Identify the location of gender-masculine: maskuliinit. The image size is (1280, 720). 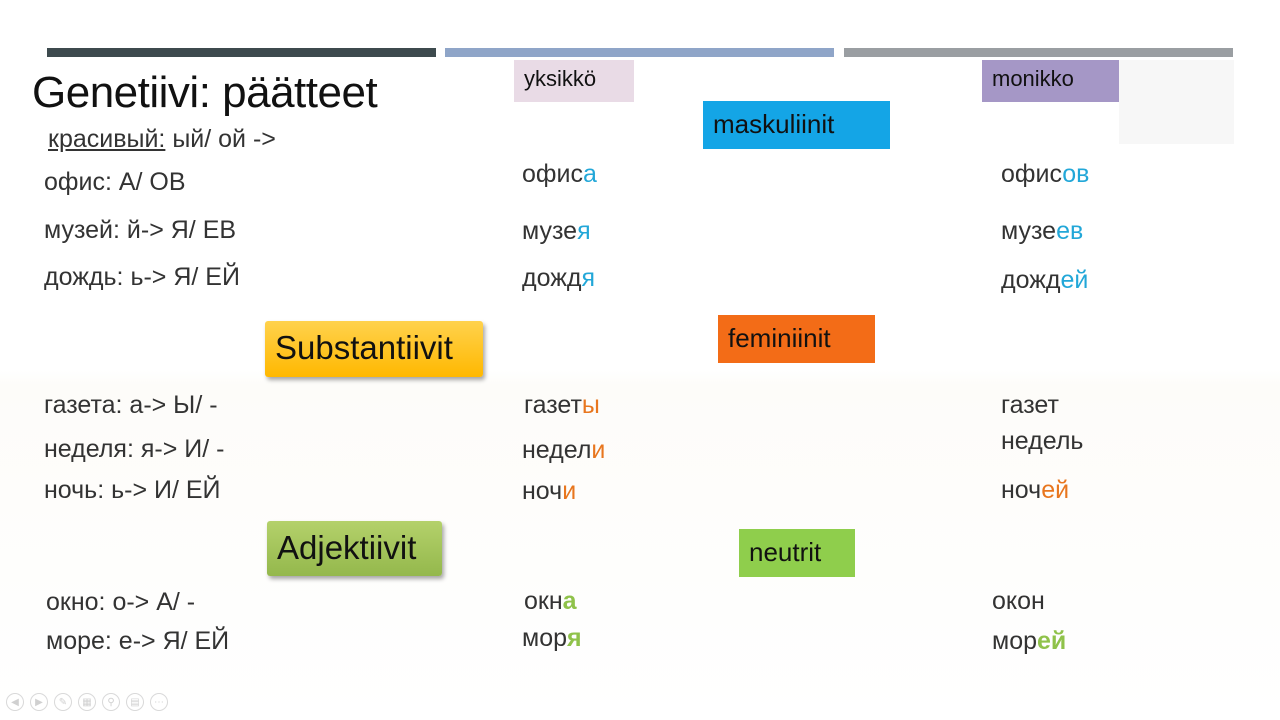
(796, 125).